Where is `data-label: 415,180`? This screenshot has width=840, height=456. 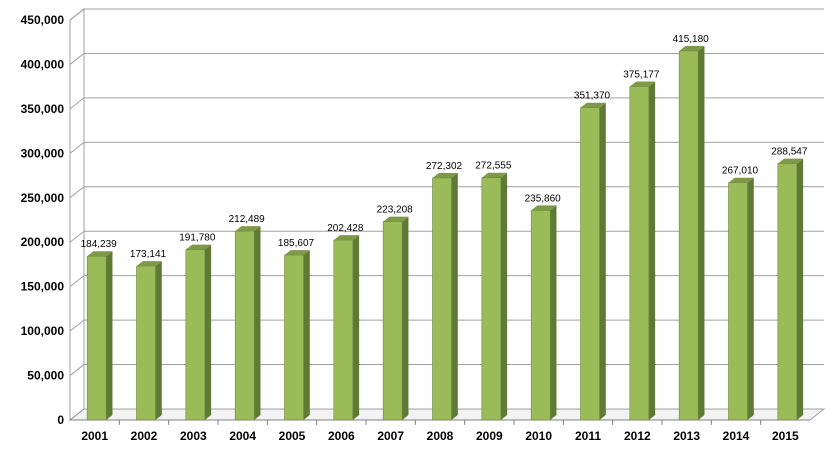
data-label: 415,180 is located at coordinates (691, 39).